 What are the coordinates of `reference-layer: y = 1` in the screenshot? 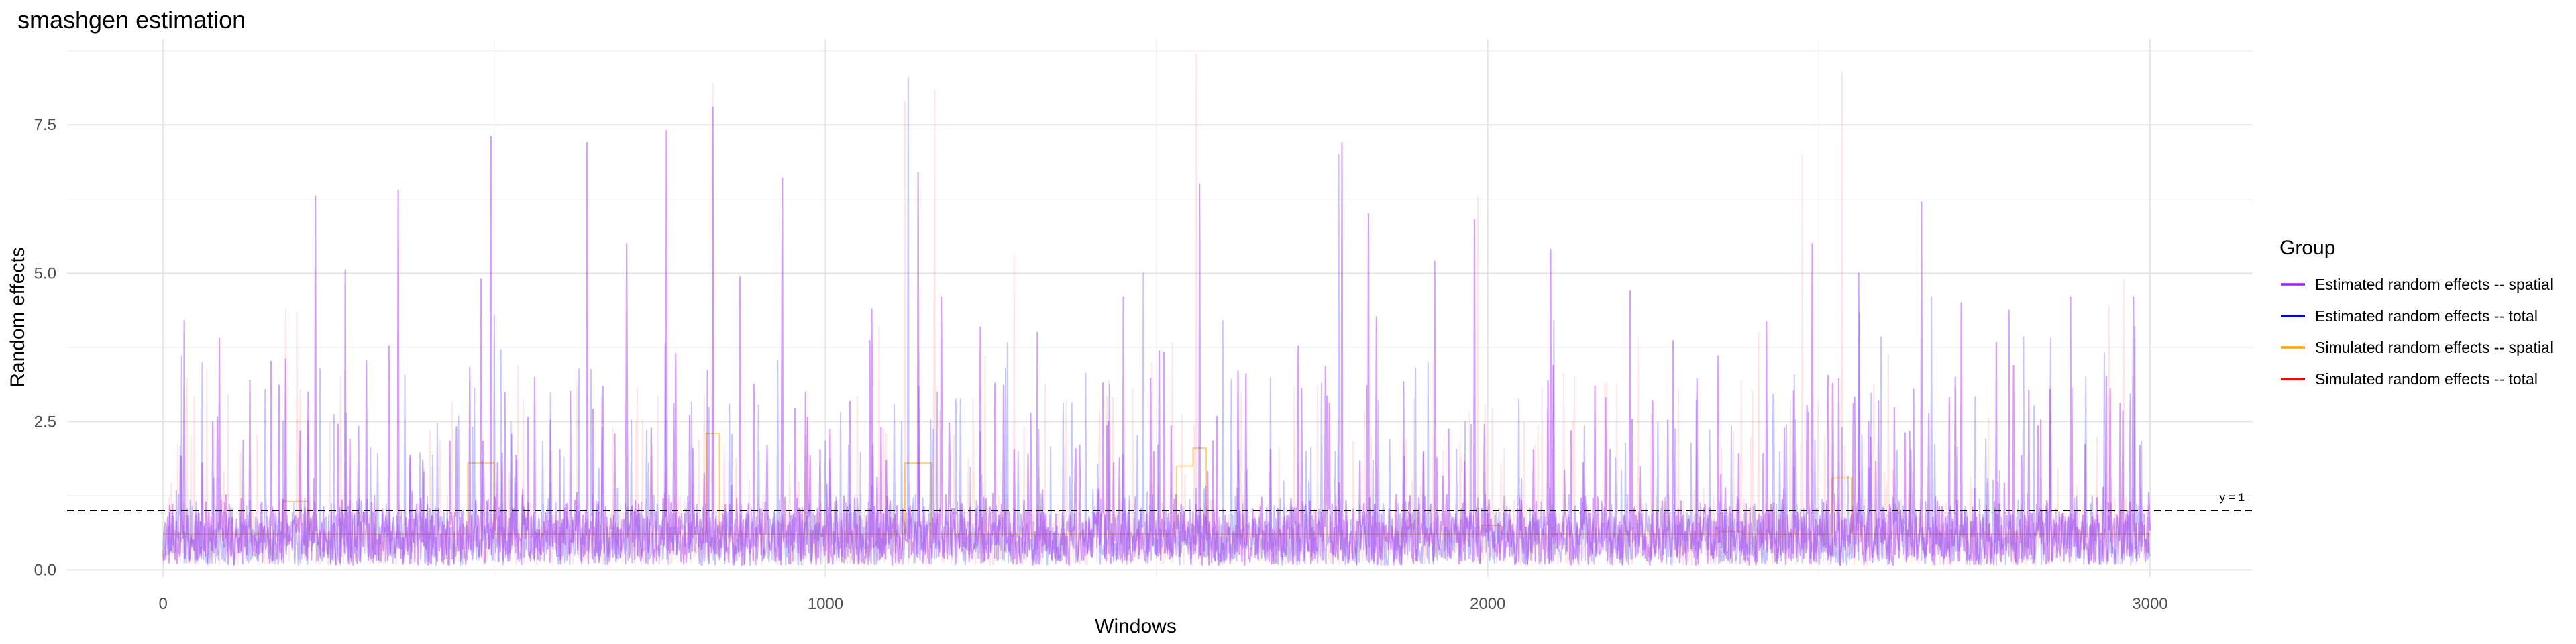 It's located at (1160, 501).